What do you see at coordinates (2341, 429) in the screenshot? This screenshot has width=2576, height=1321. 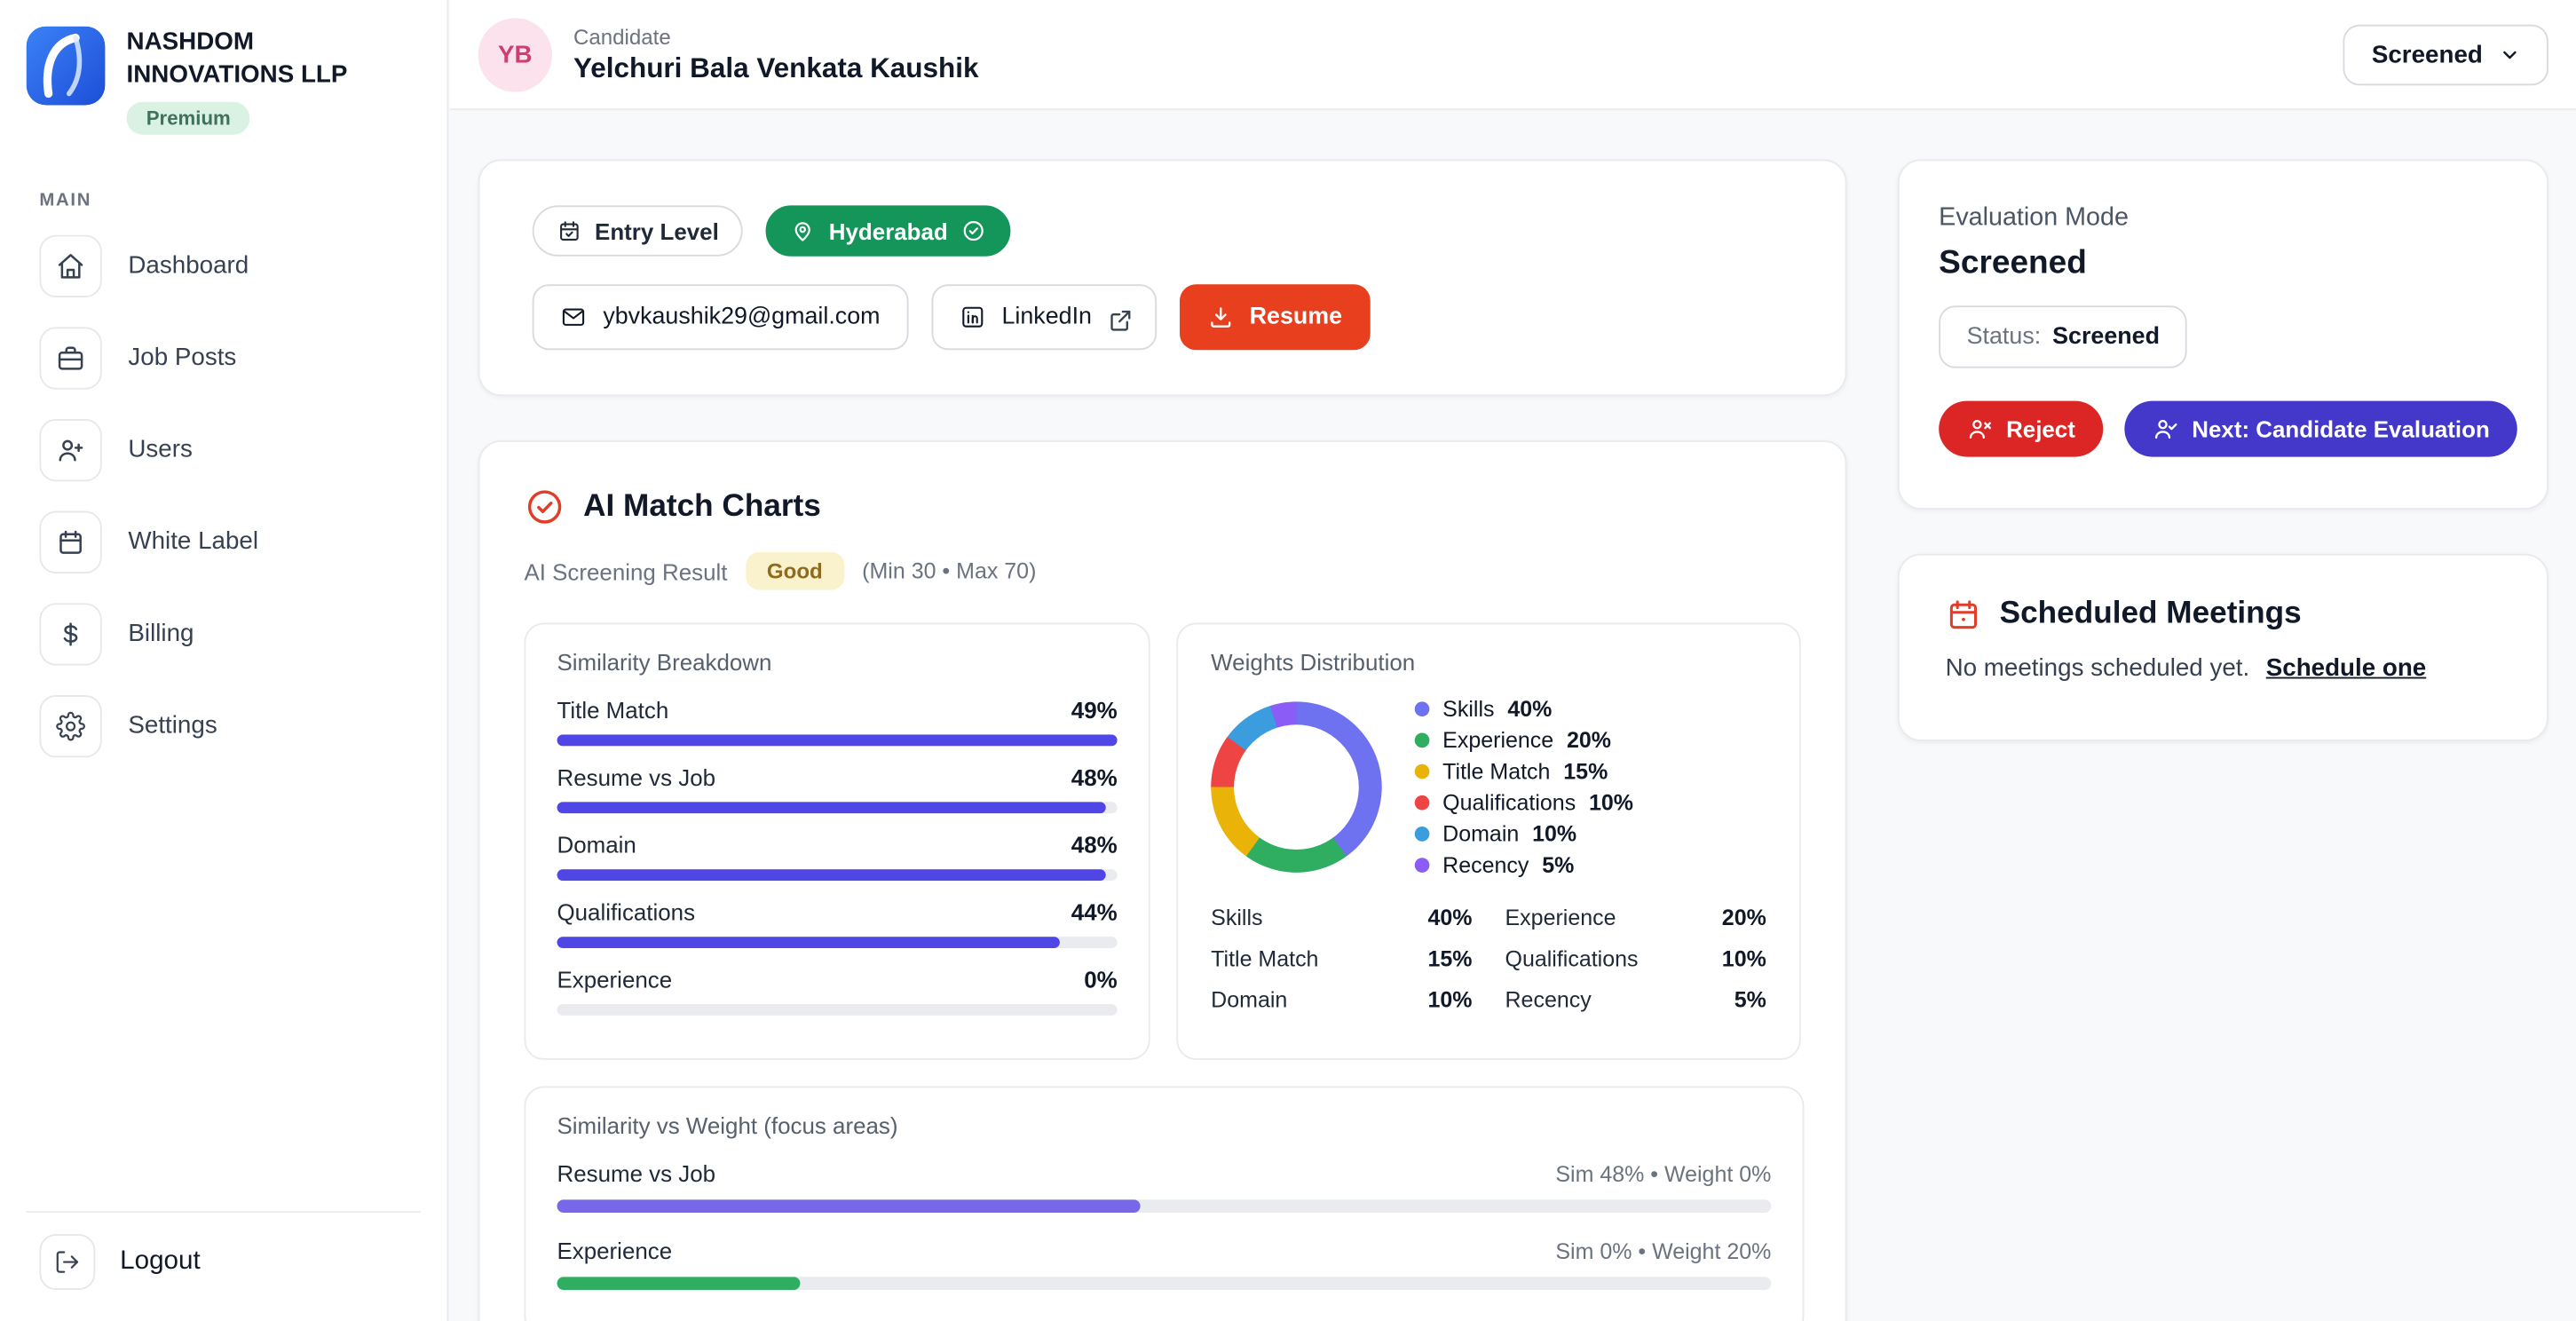 I see `next-label: Next: Candidate Evaluation` at bounding box center [2341, 429].